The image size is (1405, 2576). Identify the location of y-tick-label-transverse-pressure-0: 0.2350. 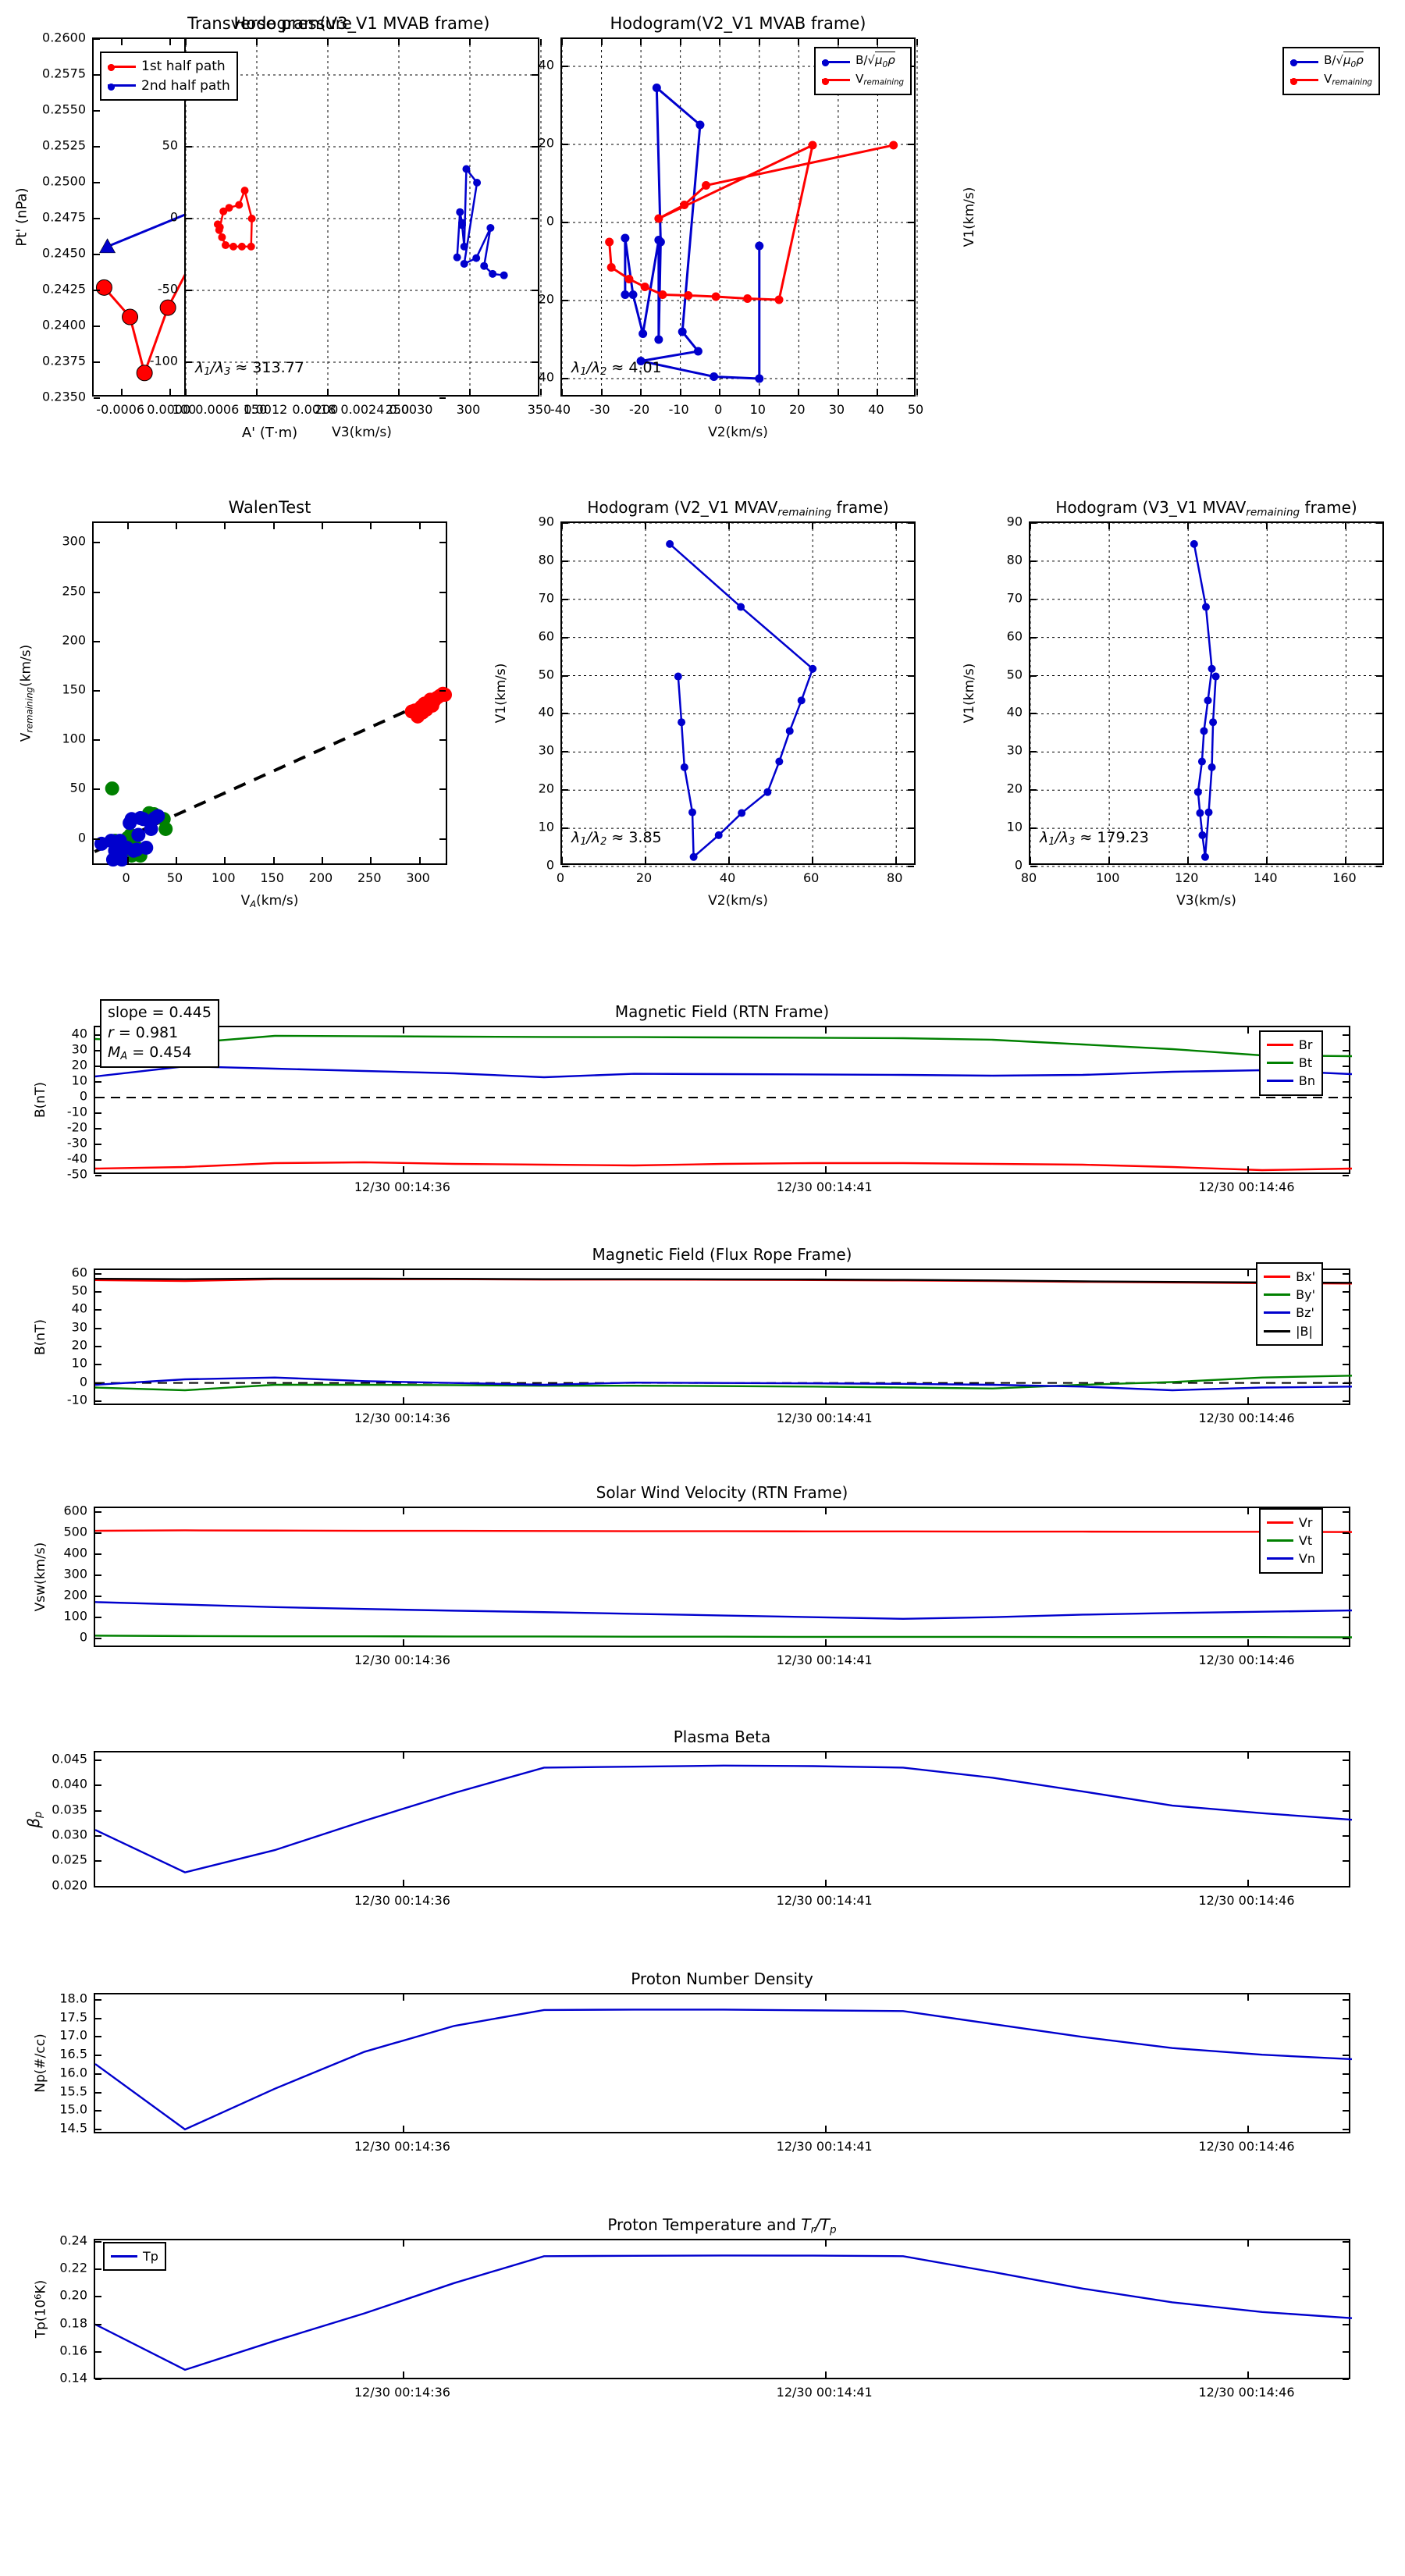
(64, 396).